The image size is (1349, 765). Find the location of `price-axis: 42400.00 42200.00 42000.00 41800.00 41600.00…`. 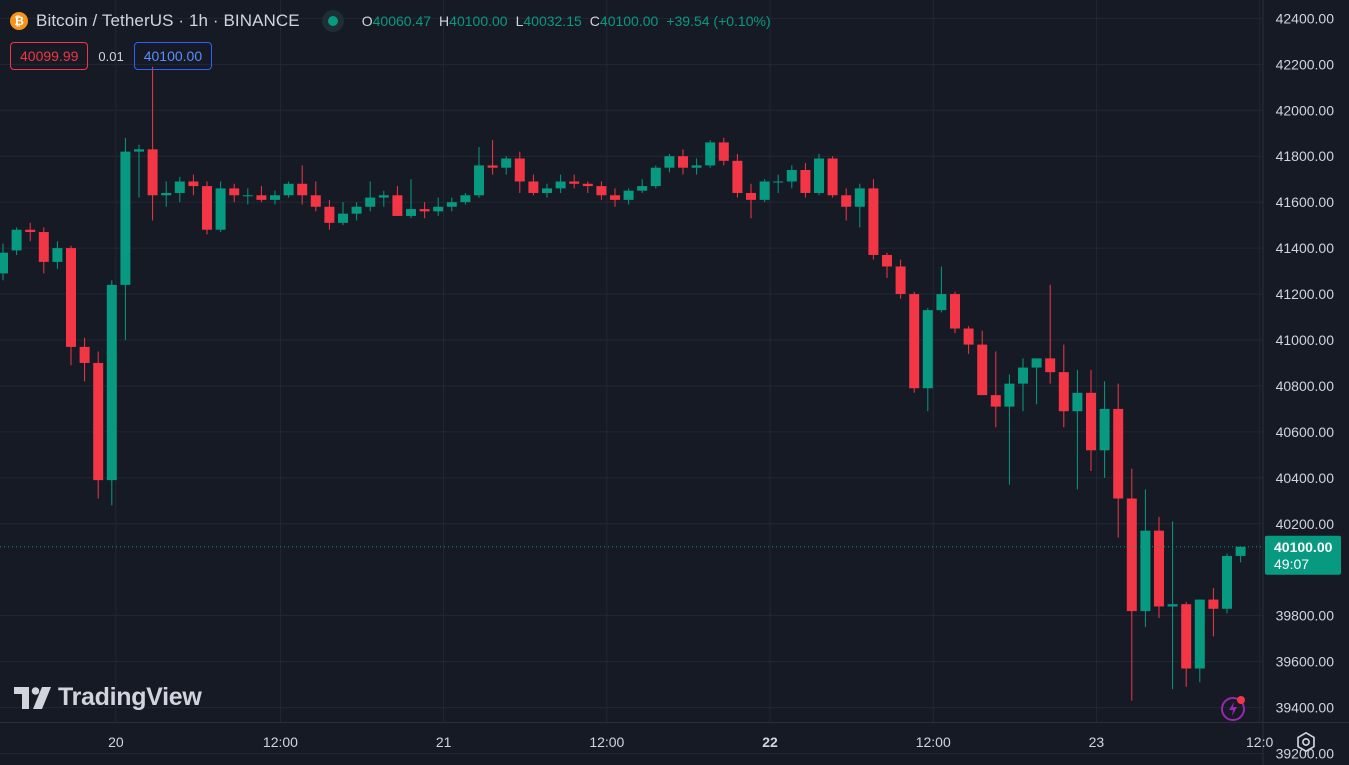

price-axis: 42400.00 42200.00 42000.00 41800.00 41600.00… is located at coordinates (1305, 385).